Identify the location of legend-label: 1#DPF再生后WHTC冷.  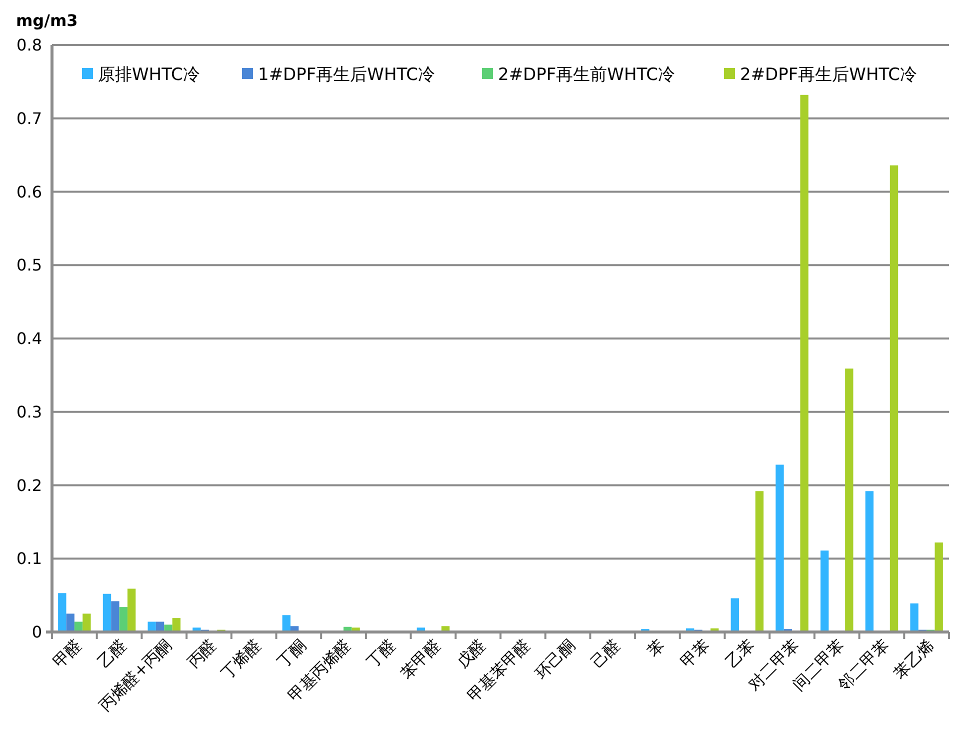
(347, 75).